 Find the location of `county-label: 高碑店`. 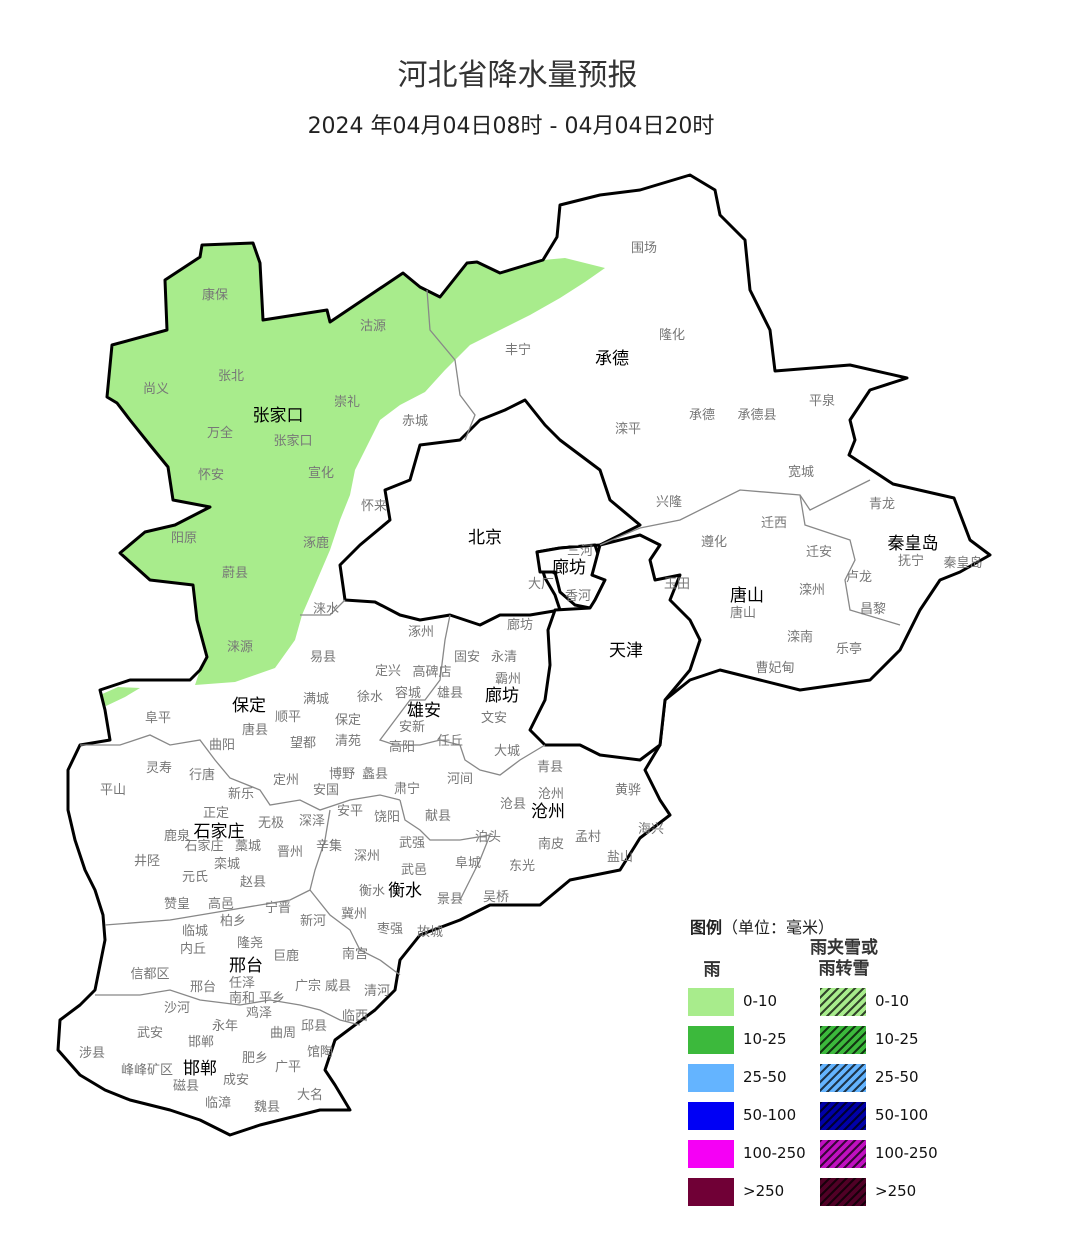

county-label: 高碑店 is located at coordinates (431, 672).